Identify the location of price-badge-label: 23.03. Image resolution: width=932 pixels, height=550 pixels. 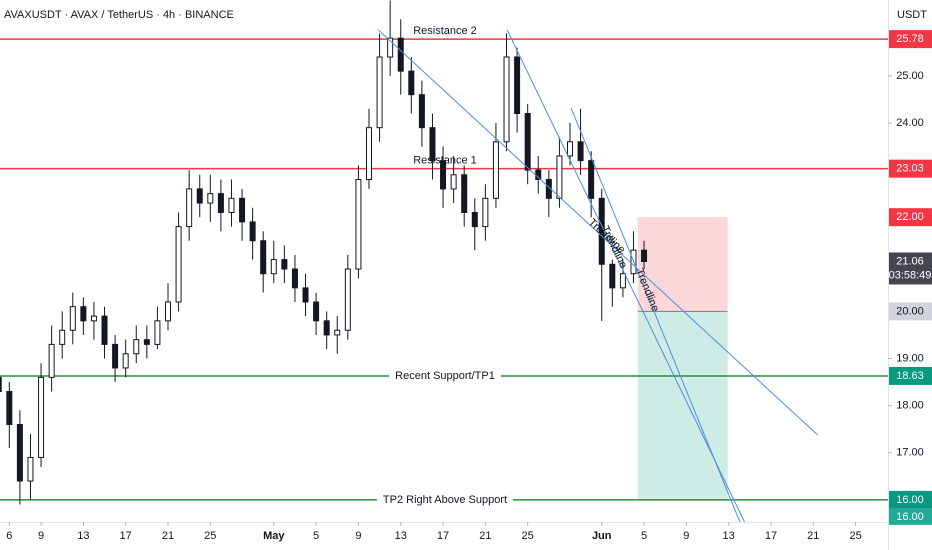
(910, 169).